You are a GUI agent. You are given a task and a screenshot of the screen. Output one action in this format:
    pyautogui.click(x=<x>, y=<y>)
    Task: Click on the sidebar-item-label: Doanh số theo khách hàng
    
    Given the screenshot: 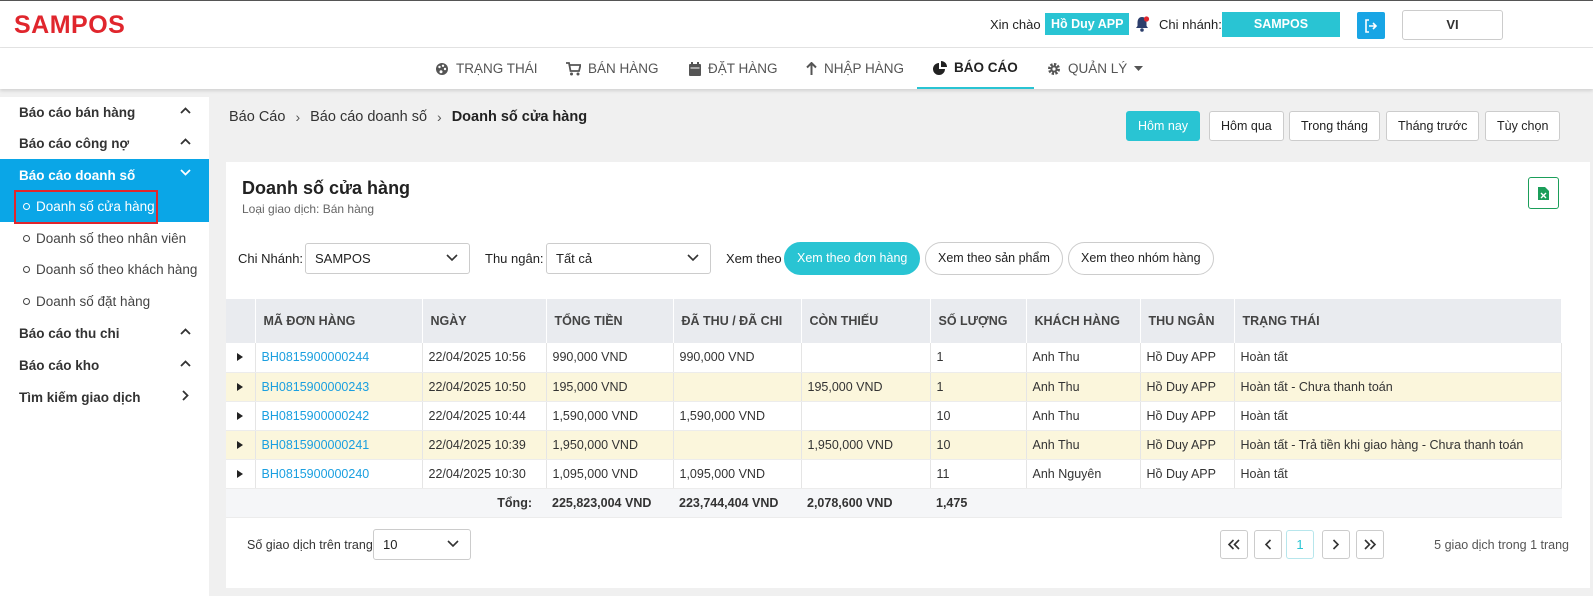 What is the action you would take?
    pyautogui.click(x=117, y=269)
    